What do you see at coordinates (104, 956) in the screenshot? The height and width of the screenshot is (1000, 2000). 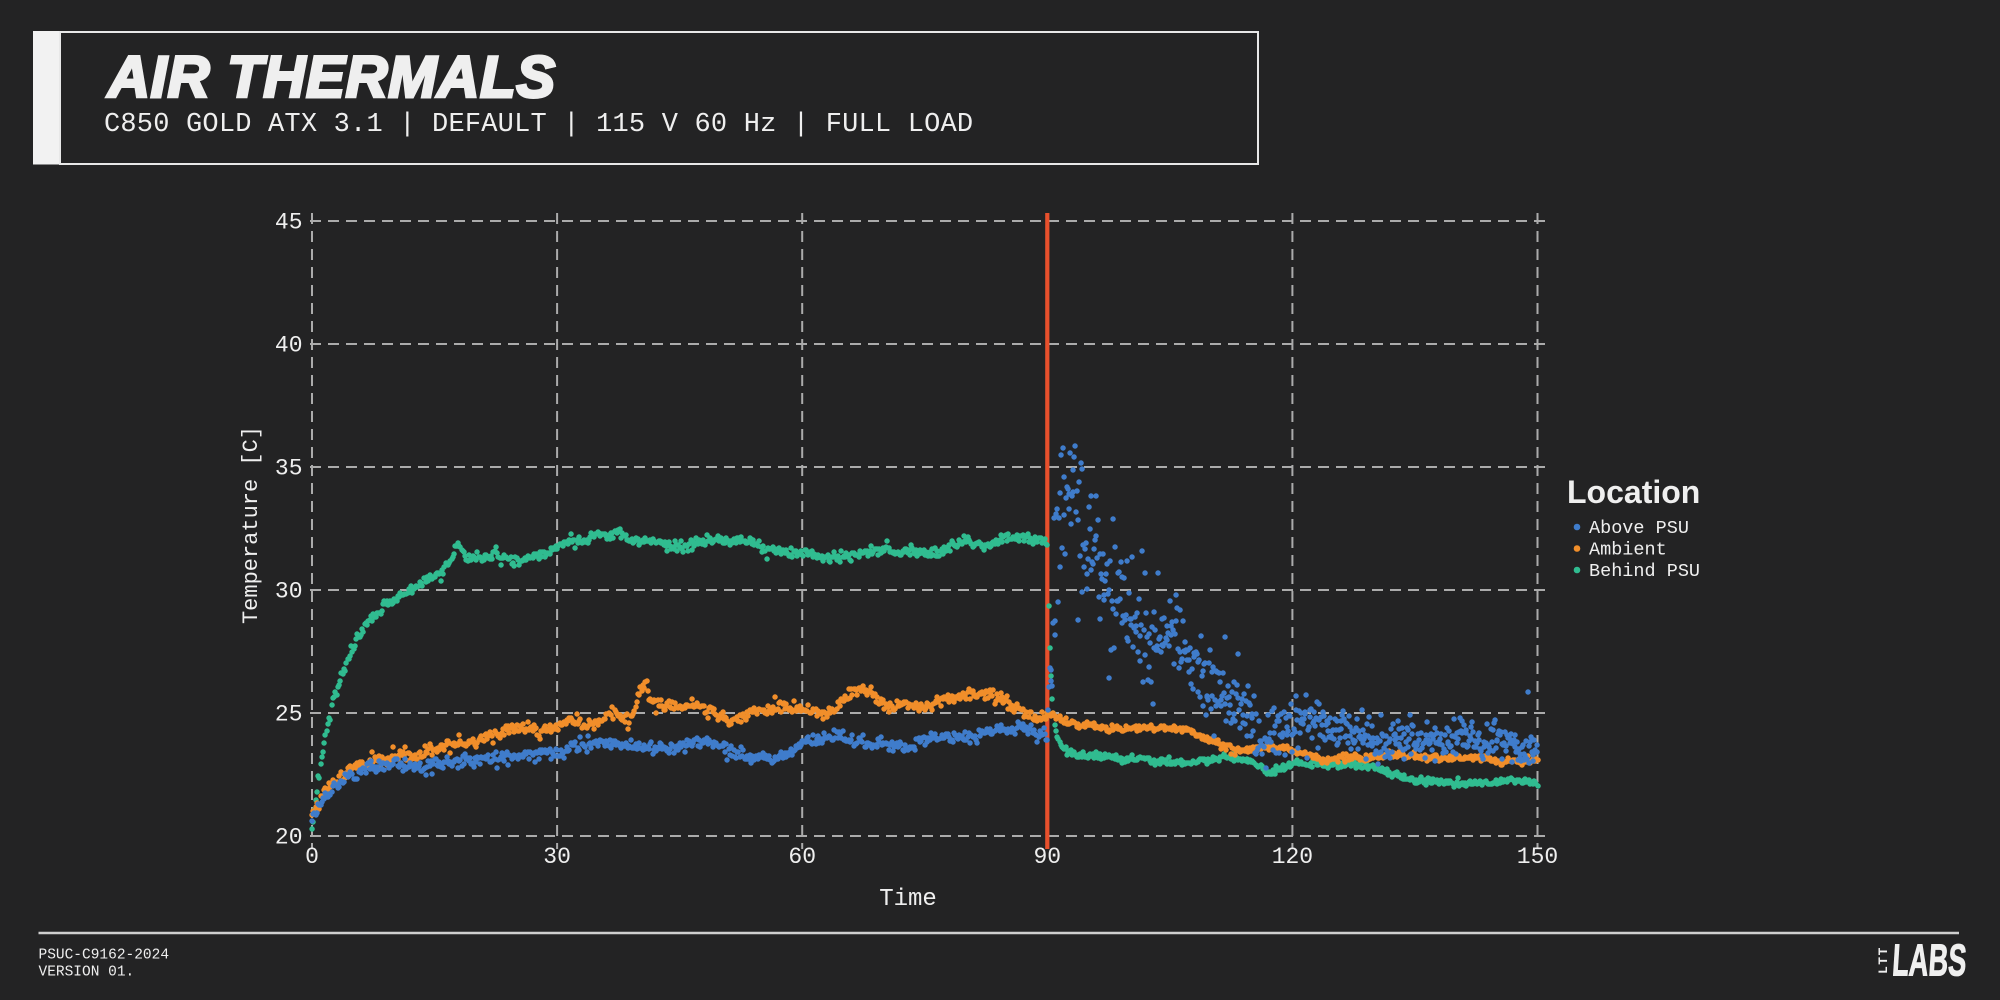 I see `svg-text: PSUC-C9162-2024` at bounding box center [104, 956].